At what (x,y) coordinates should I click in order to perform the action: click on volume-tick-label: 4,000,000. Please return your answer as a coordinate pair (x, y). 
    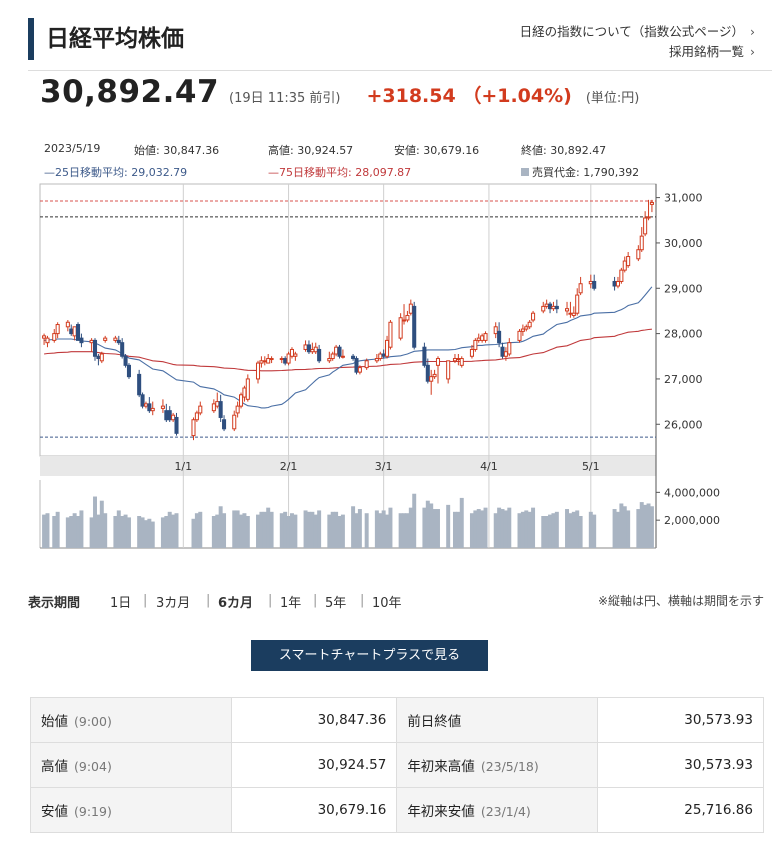
    Looking at the image, I should click on (692, 492).